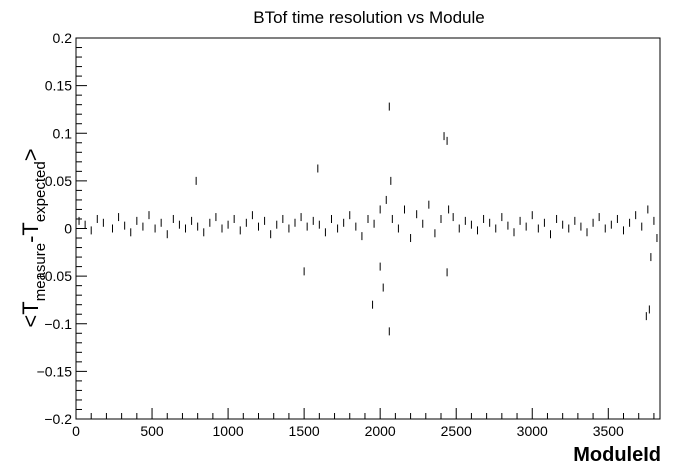  I want to click on y-tick-label: 0.2, so click(63, 38).